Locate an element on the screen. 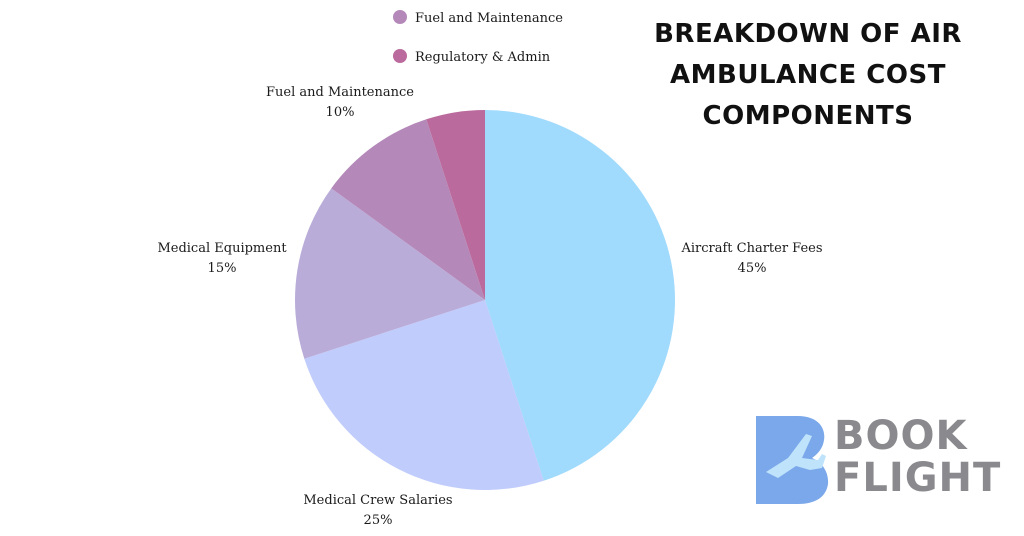 The height and width of the screenshot is (536, 1024). slice-percent-label: 15% is located at coordinates (222, 268).